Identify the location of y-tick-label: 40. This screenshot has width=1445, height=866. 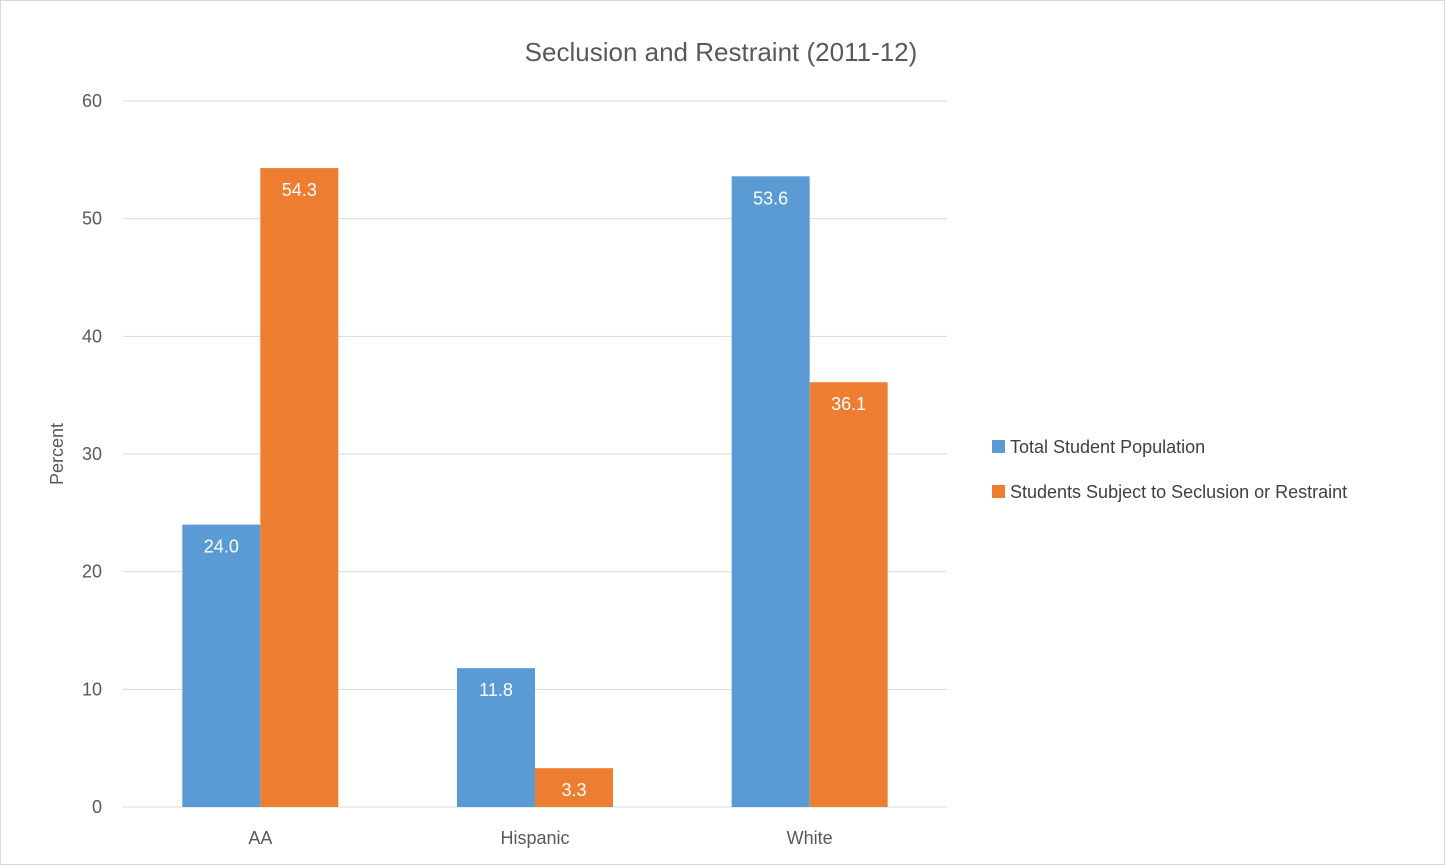
(92, 336).